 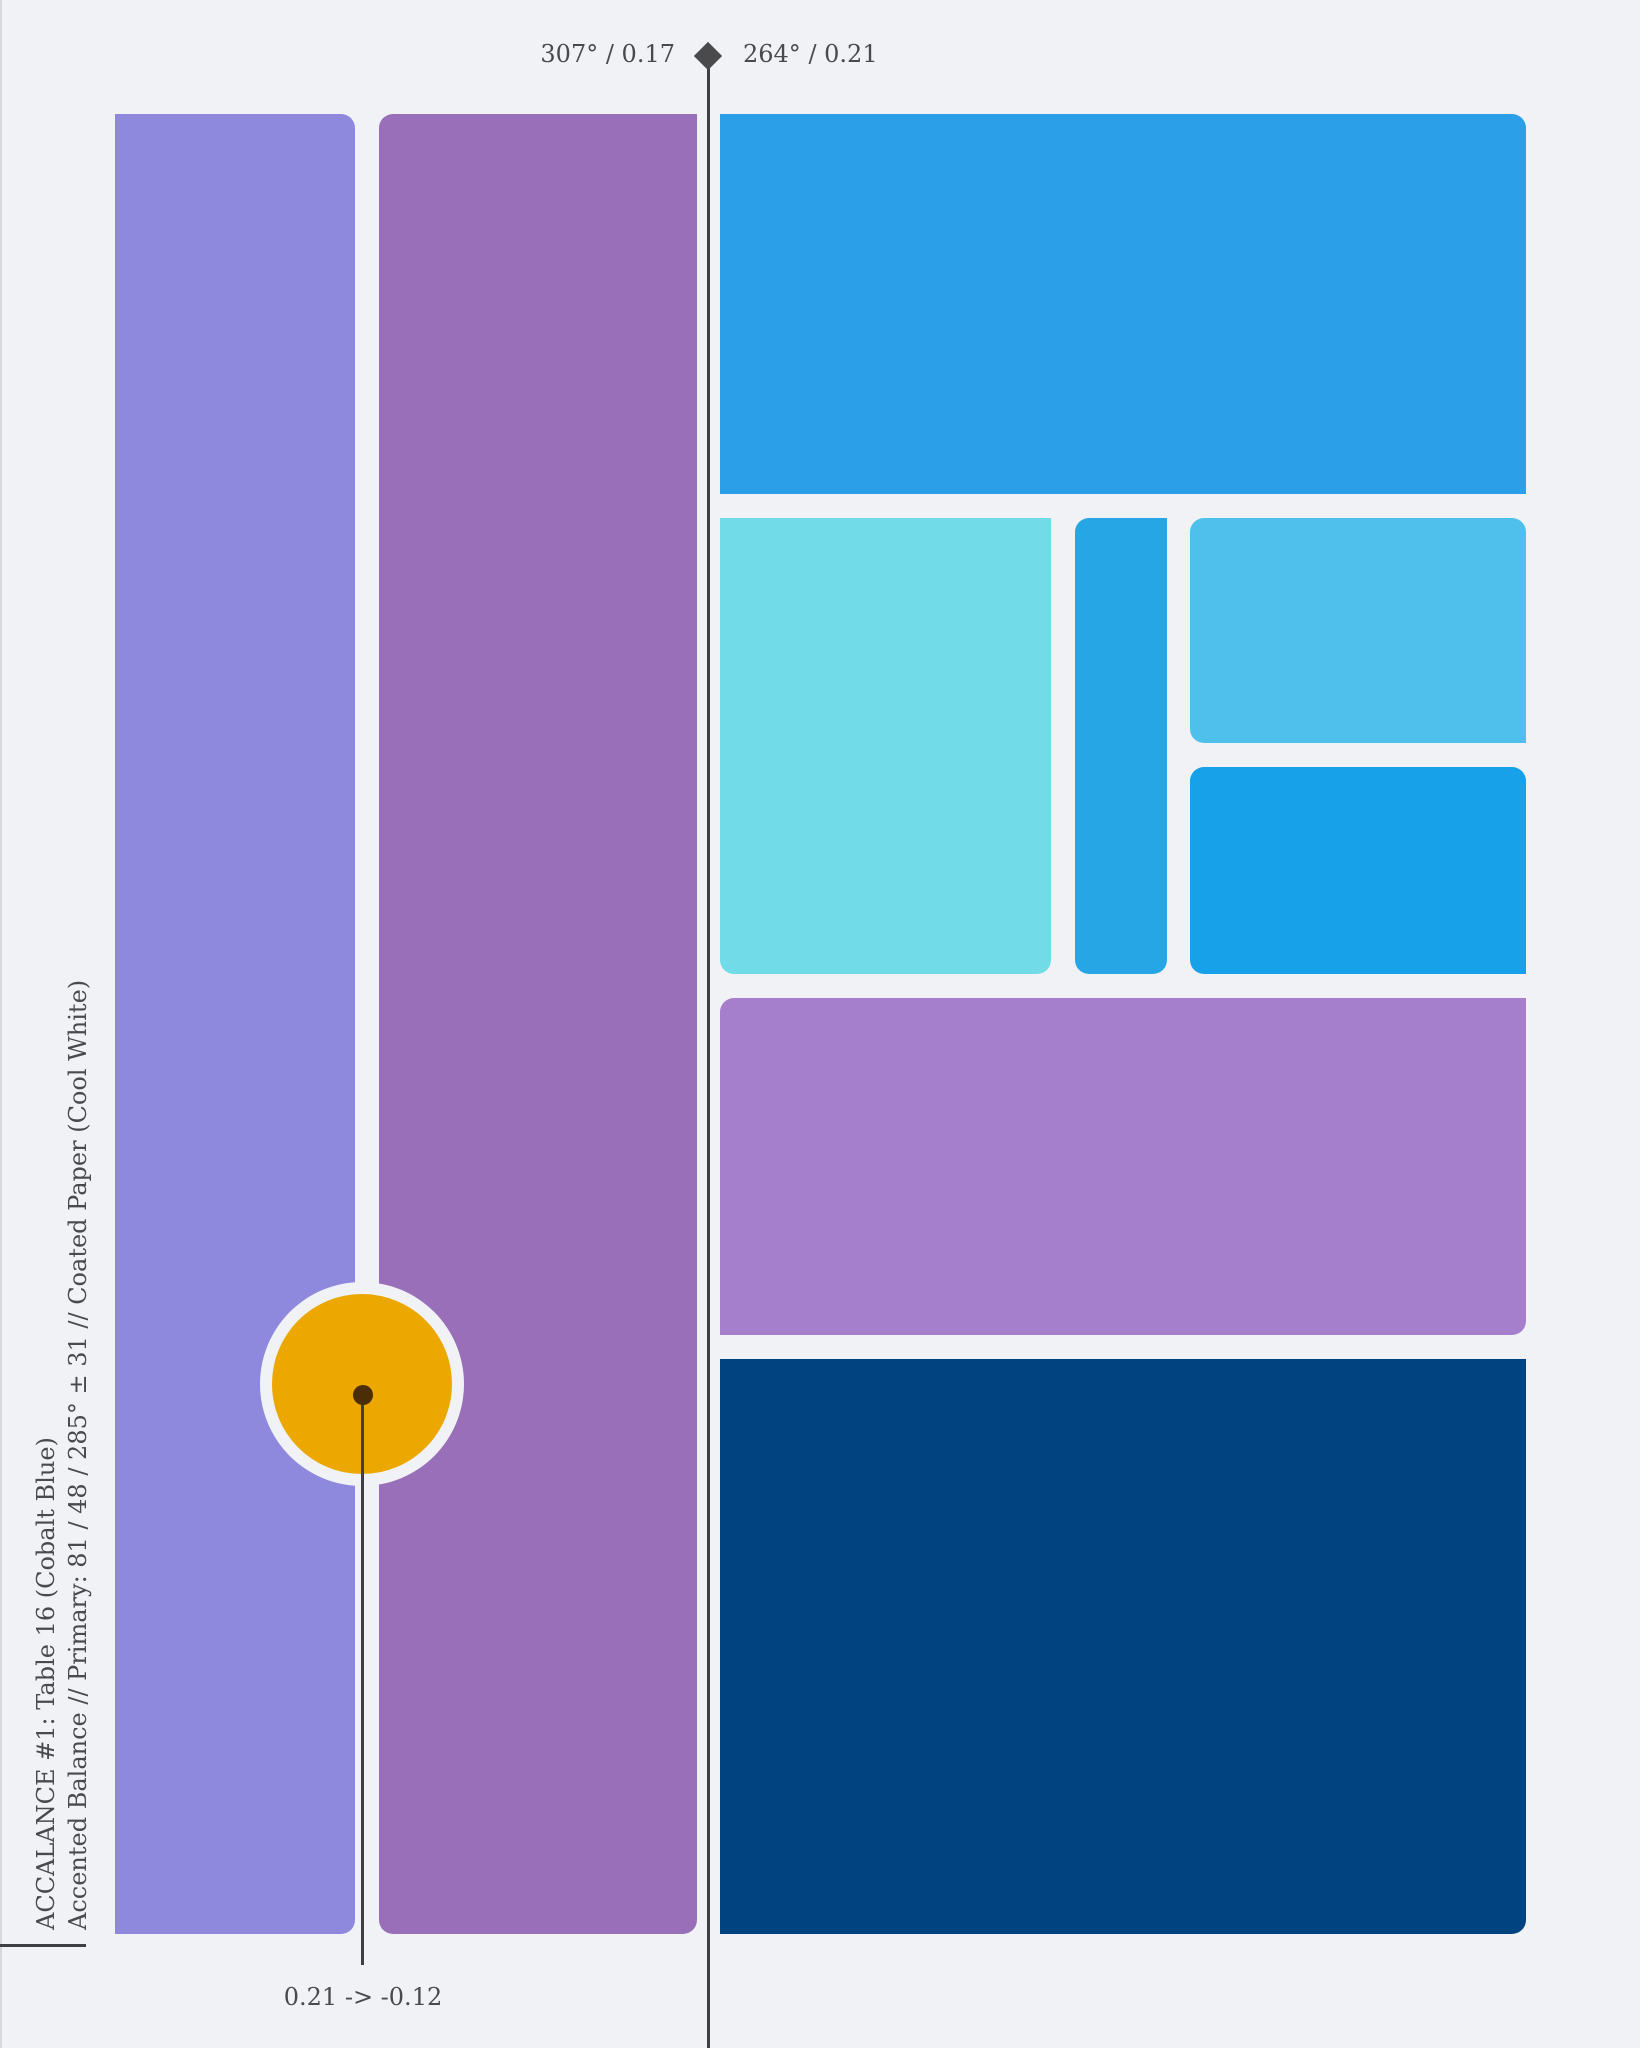 I want to click on caption-rule, so click(x=43, y=1945).